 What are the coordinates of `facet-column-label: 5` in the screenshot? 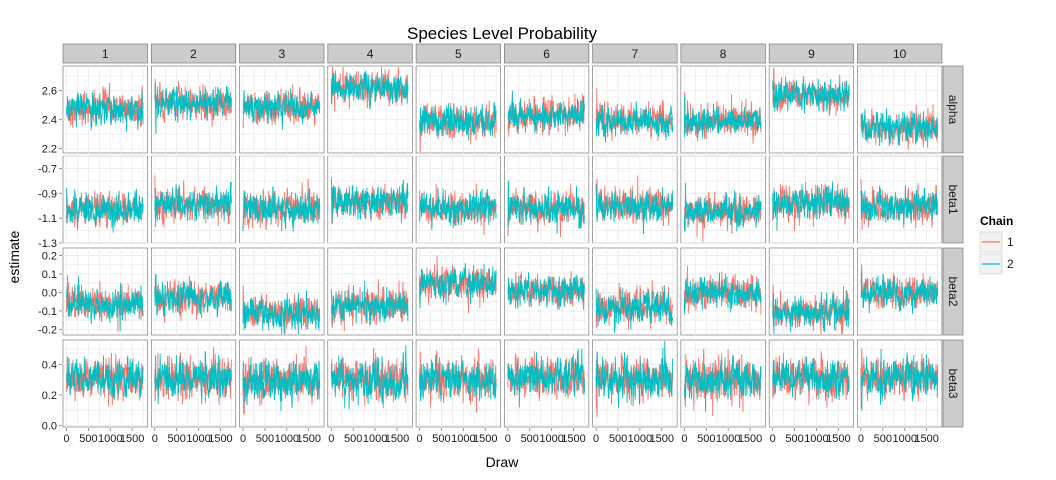 It's located at (458, 54).